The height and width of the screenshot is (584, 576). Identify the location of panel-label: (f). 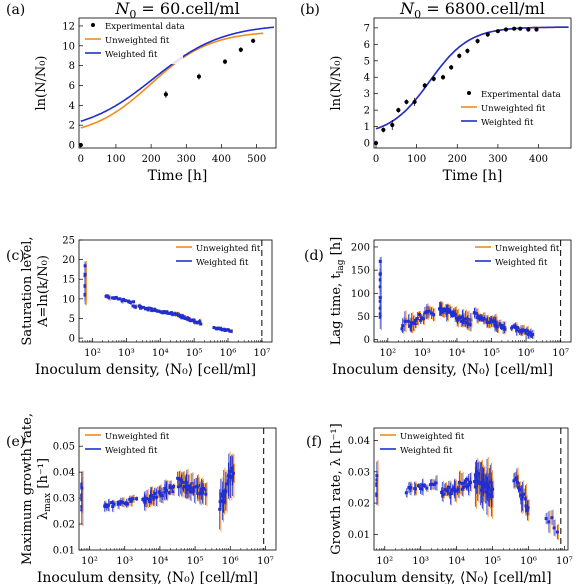
(314, 442).